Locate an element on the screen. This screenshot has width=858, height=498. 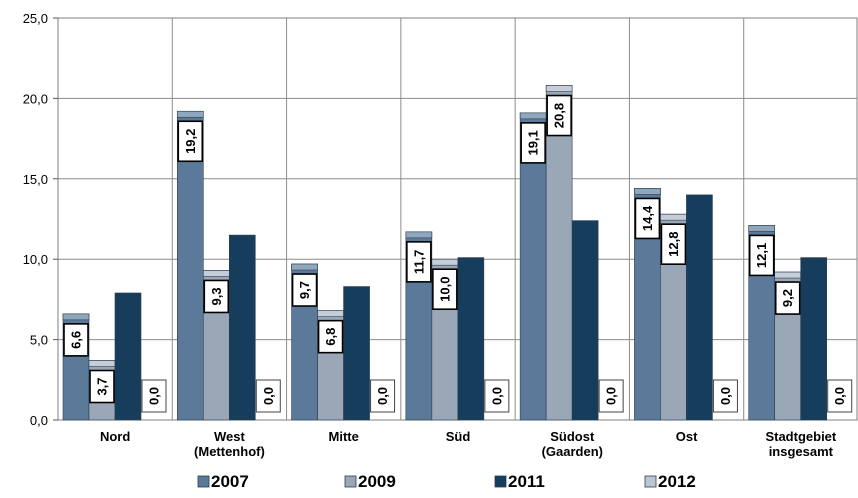
category-label: Mitte is located at coordinates (344, 436).